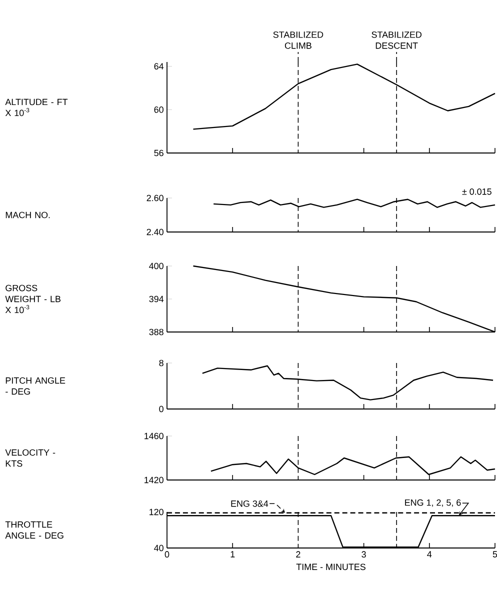 The width and height of the screenshot is (497, 593). What do you see at coordinates (157, 512) in the screenshot?
I see `y-tick-label: 120` at bounding box center [157, 512].